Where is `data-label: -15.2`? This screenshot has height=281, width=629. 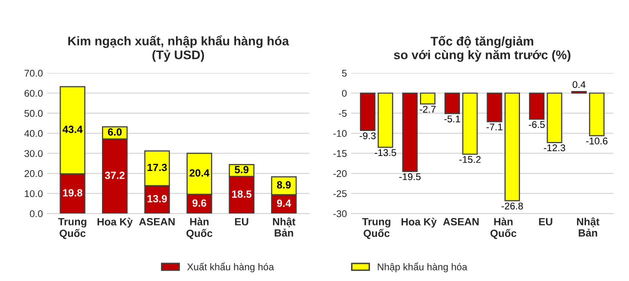 data-label: -15.2 is located at coordinates (470, 159).